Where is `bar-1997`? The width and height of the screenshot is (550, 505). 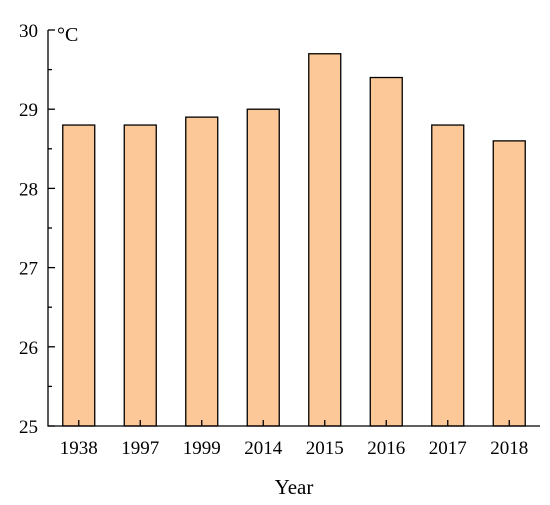
bar-1997 is located at coordinates (140, 275).